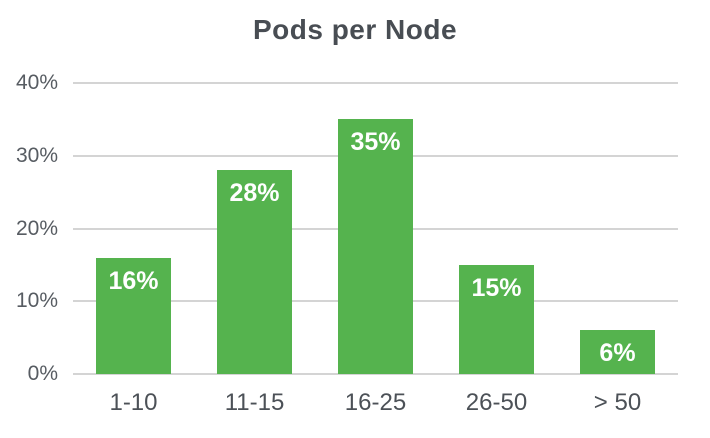  What do you see at coordinates (617, 402) in the screenshot?
I see `x-tick-label: > 50` at bounding box center [617, 402].